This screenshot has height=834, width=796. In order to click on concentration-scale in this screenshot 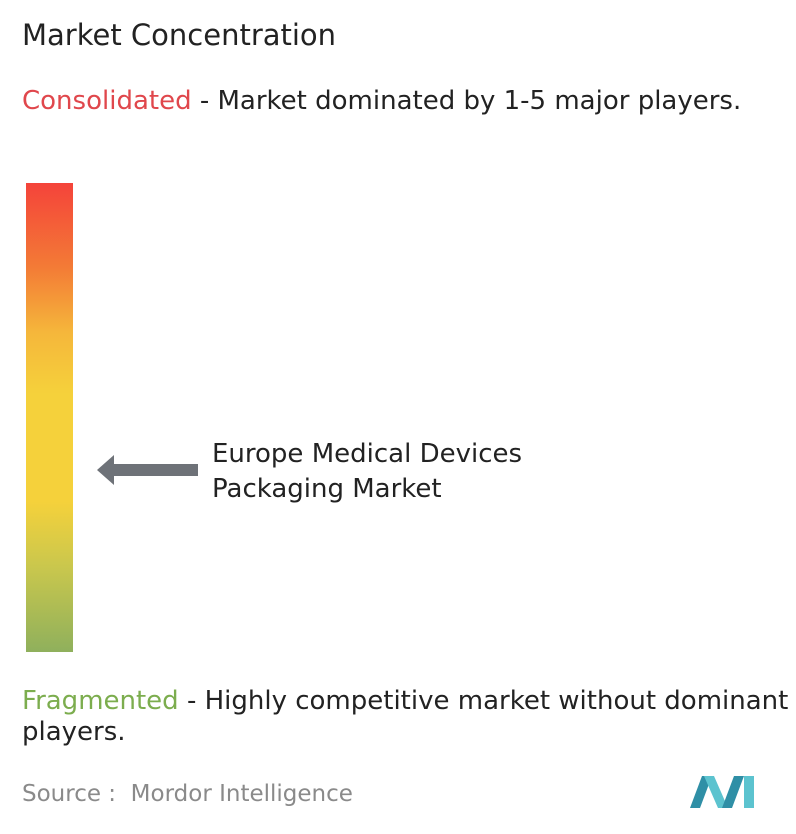, I will do `click(49, 417)`.